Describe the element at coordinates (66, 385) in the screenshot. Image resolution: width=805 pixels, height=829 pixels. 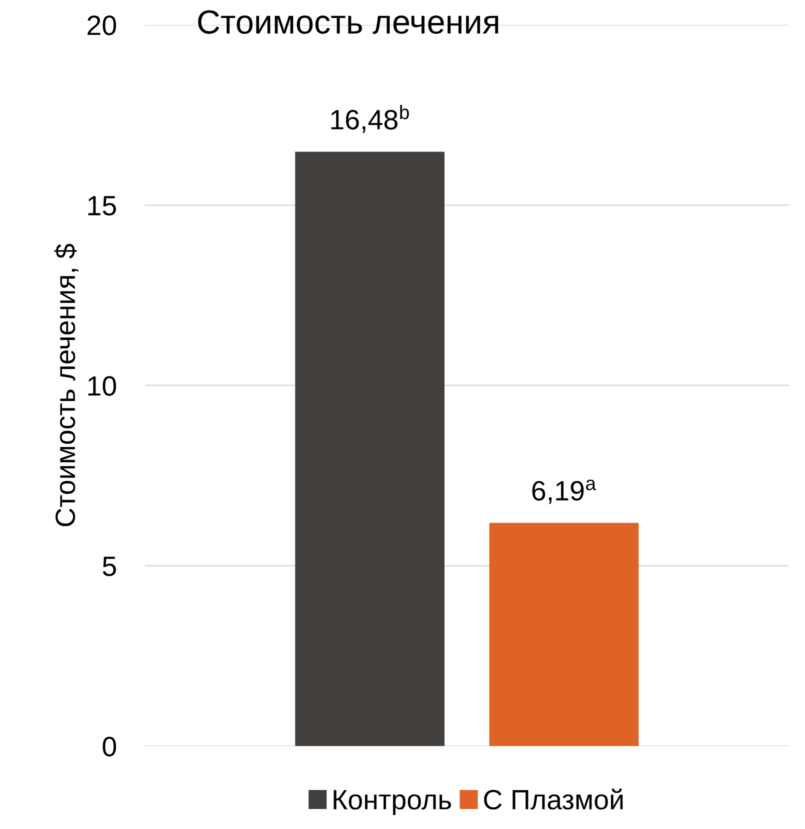
I see `y-axis-title: Стоимость лечения, $` at that location.